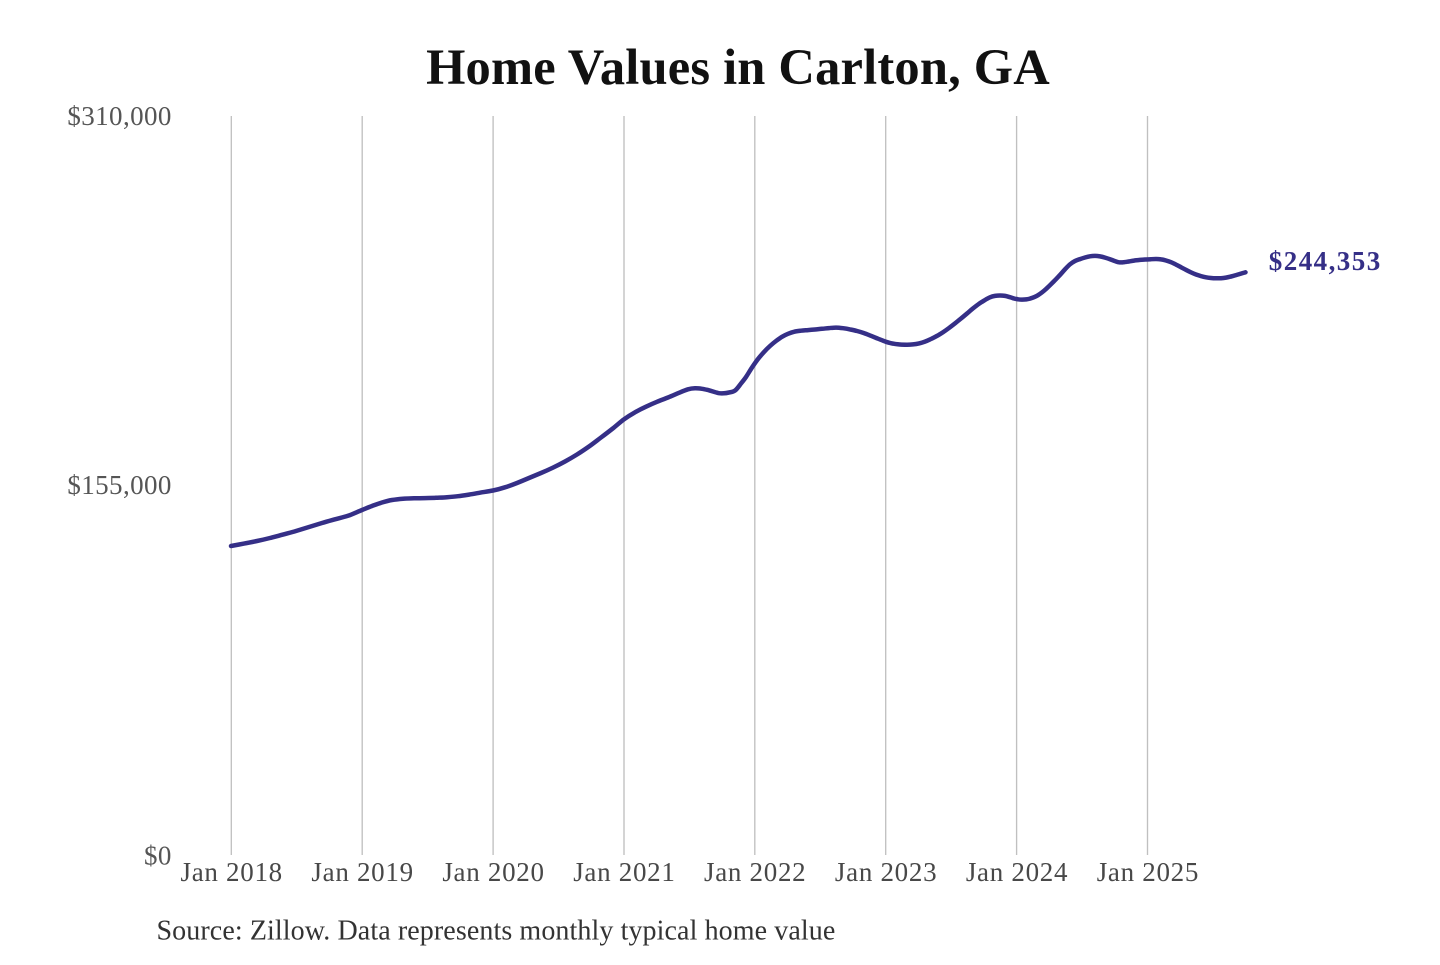 This screenshot has height=965, width=1440. I want to click on svg-text: $244,353, so click(1325, 261).